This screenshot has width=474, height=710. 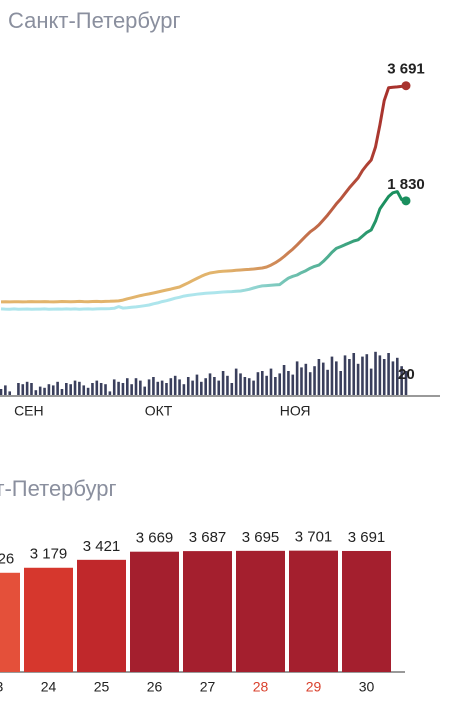 I want to click on x-tick-label: 26, so click(x=155, y=687).